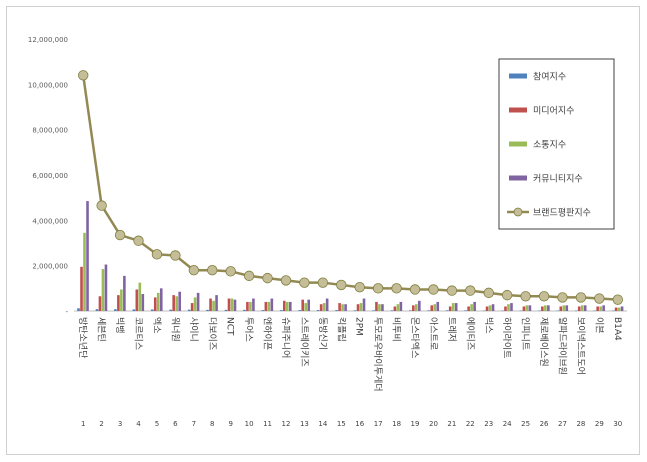  I want to click on x-rank-label: 17, so click(378, 424).